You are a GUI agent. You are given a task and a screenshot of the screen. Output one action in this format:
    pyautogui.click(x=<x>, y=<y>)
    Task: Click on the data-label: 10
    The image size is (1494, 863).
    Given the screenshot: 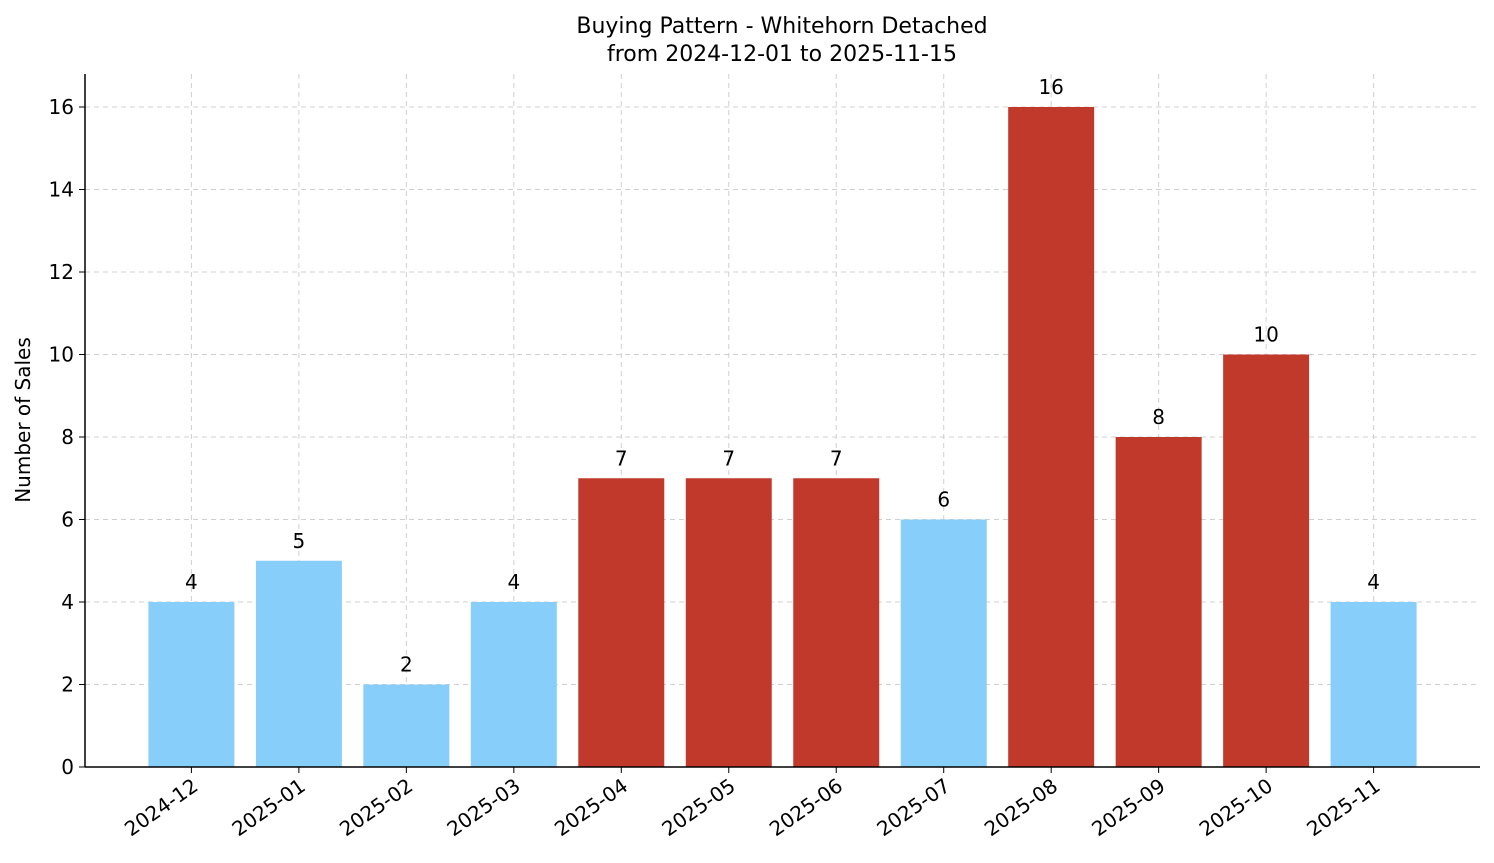 What is the action you would take?
    pyautogui.click(x=1265, y=335)
    